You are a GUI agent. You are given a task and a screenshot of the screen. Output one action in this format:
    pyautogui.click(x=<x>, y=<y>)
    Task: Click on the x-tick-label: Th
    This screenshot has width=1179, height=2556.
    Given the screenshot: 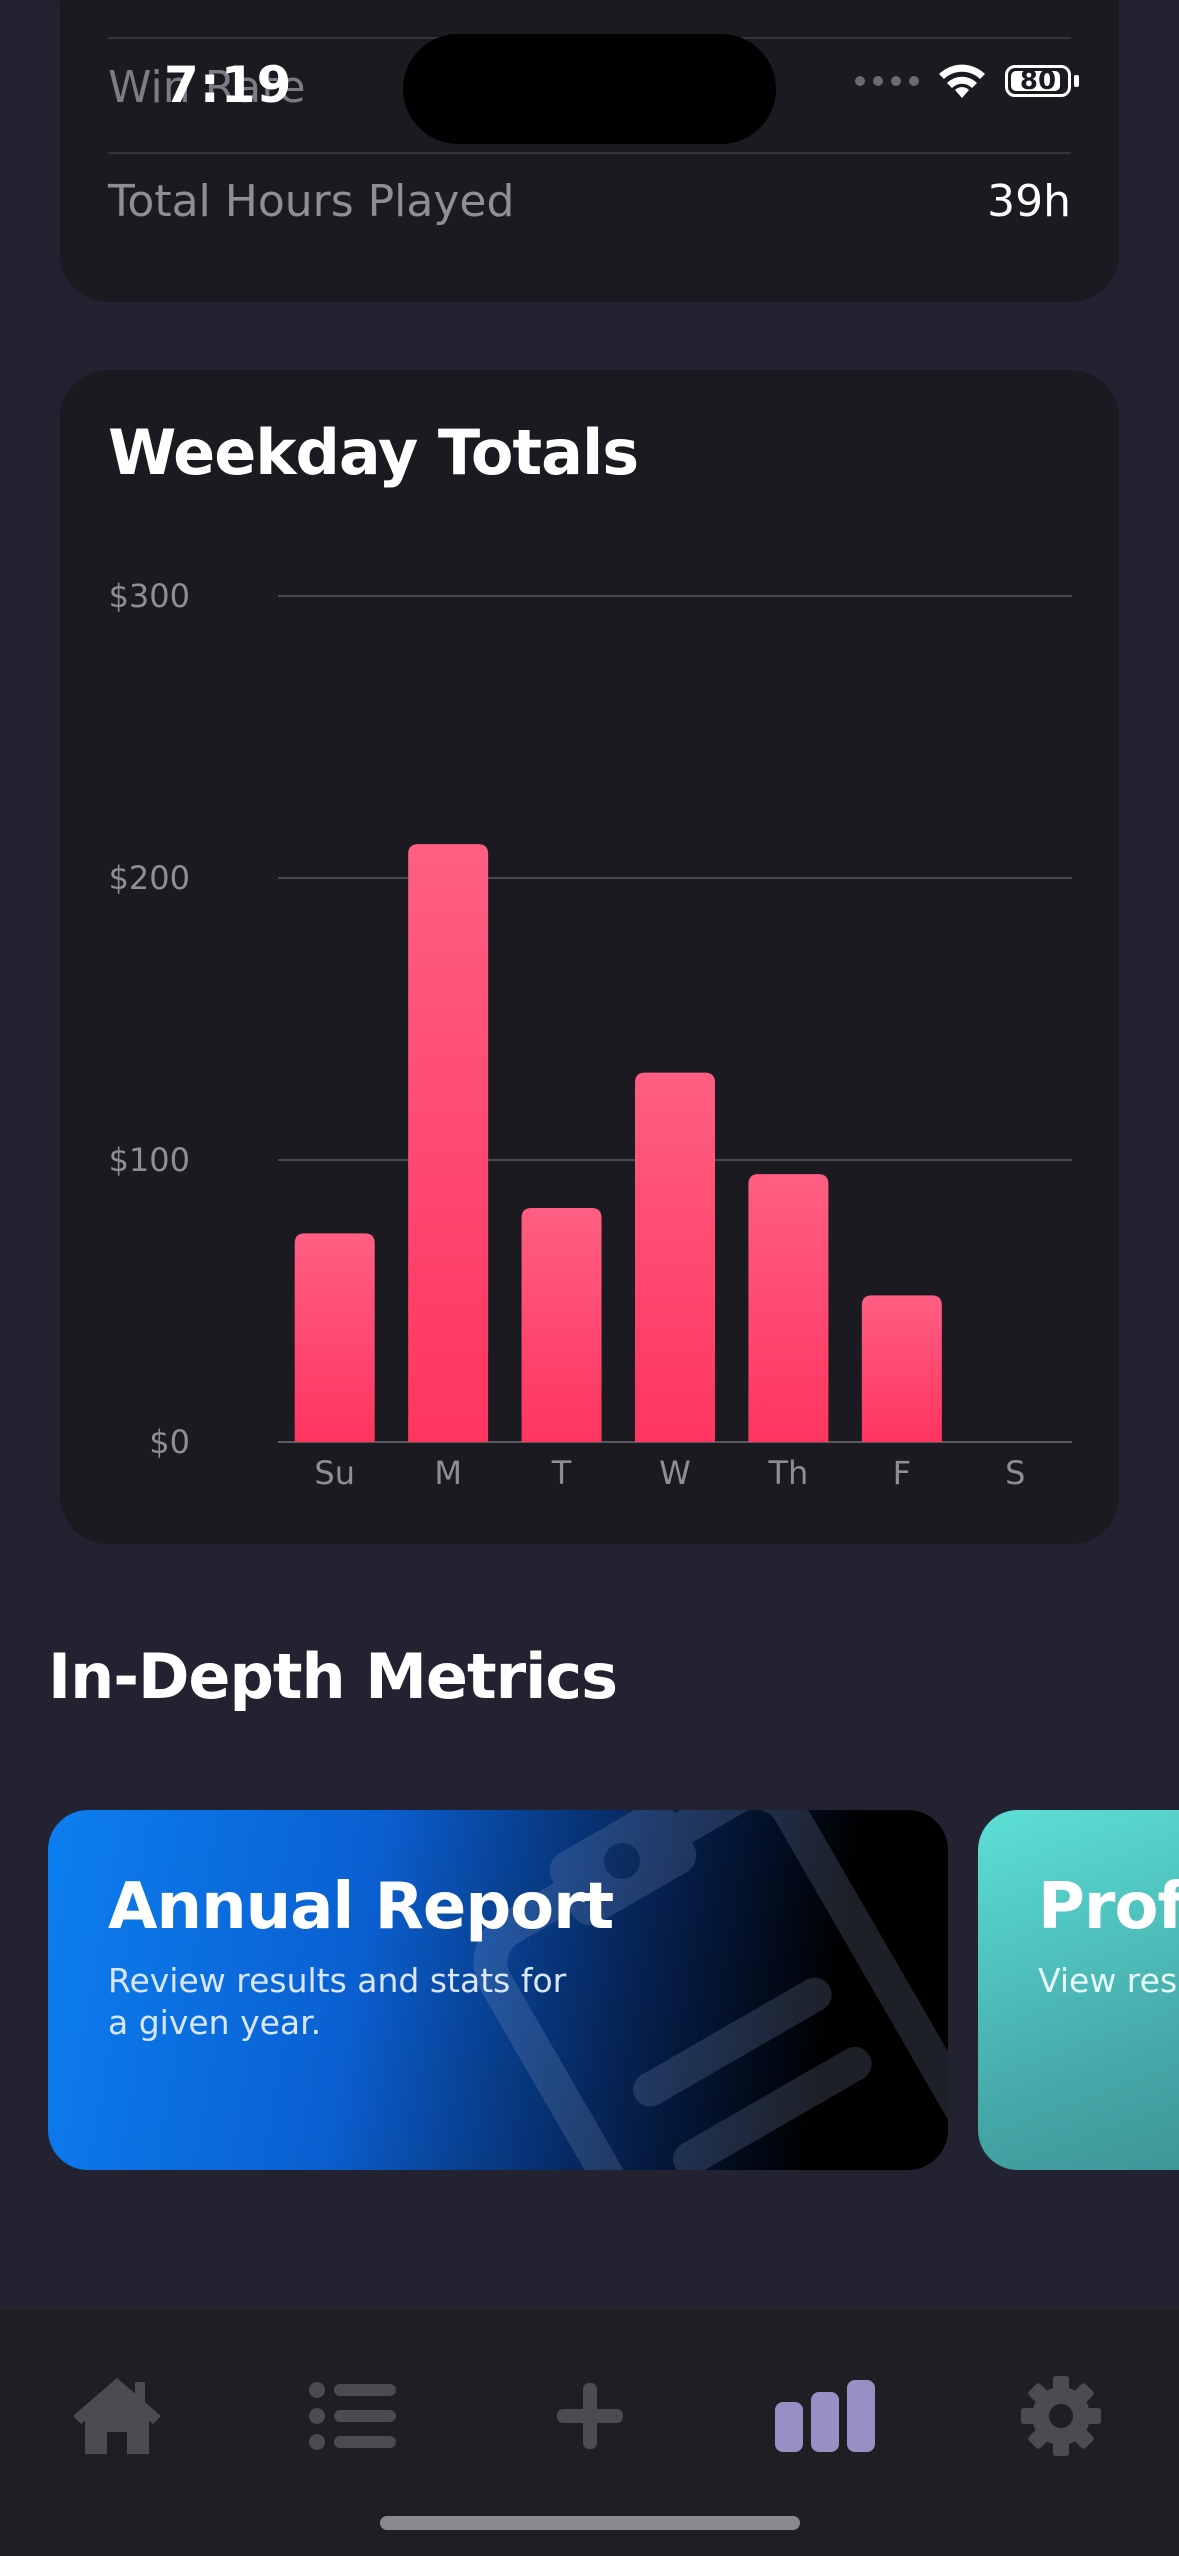 What is the action you would take?
    pyautogui.click(x=788, y=1473)
    